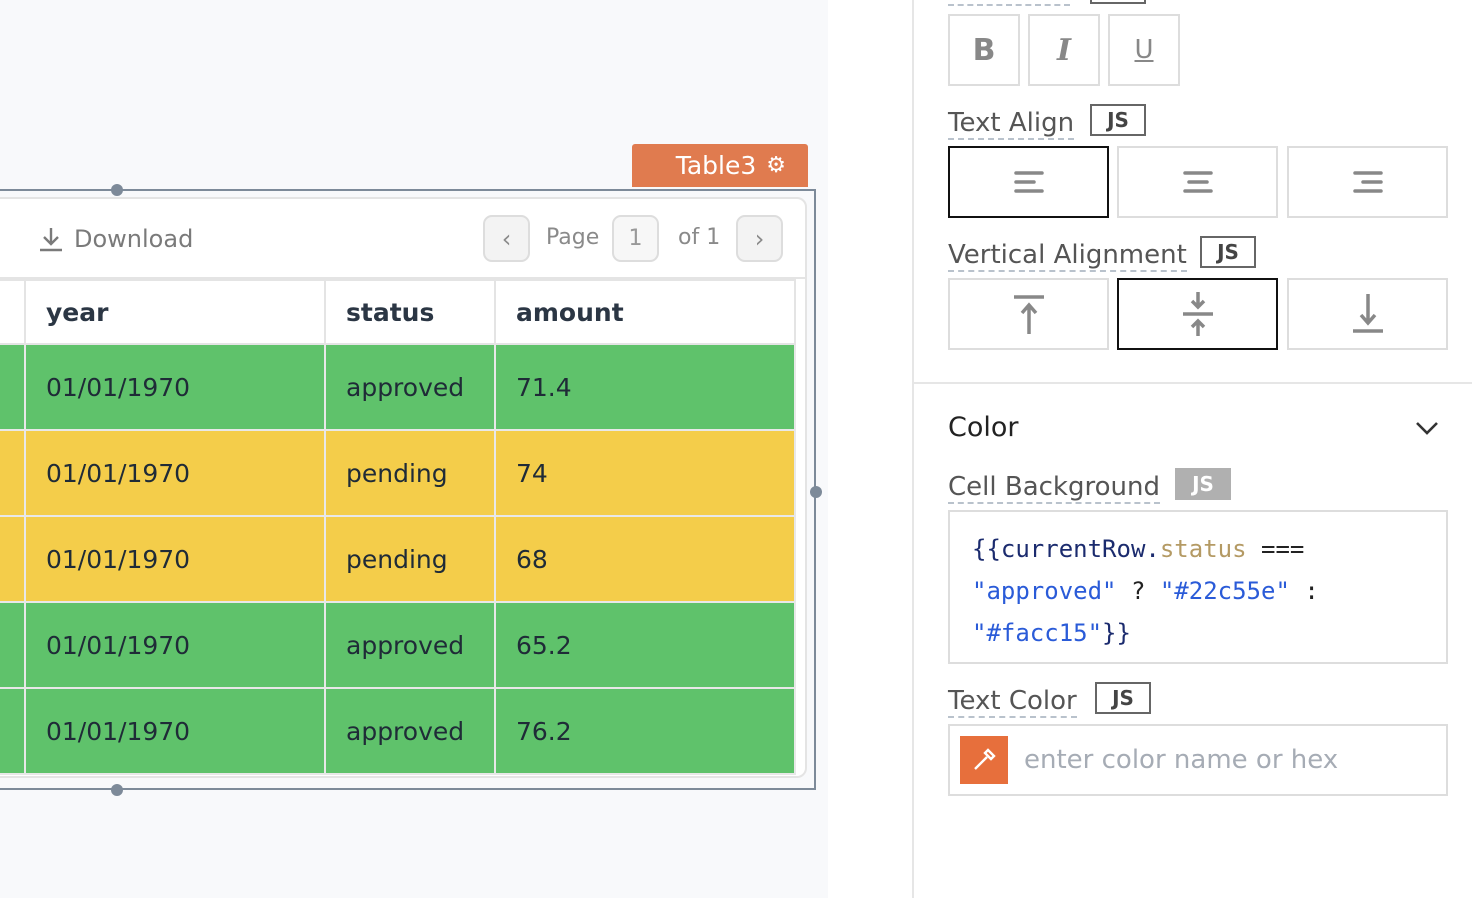 This screenshot has height=898, width=1472. Describe the element at coordinates (1011, 124) in the screenshot. I see `text-align-label: Text Align` at that location.